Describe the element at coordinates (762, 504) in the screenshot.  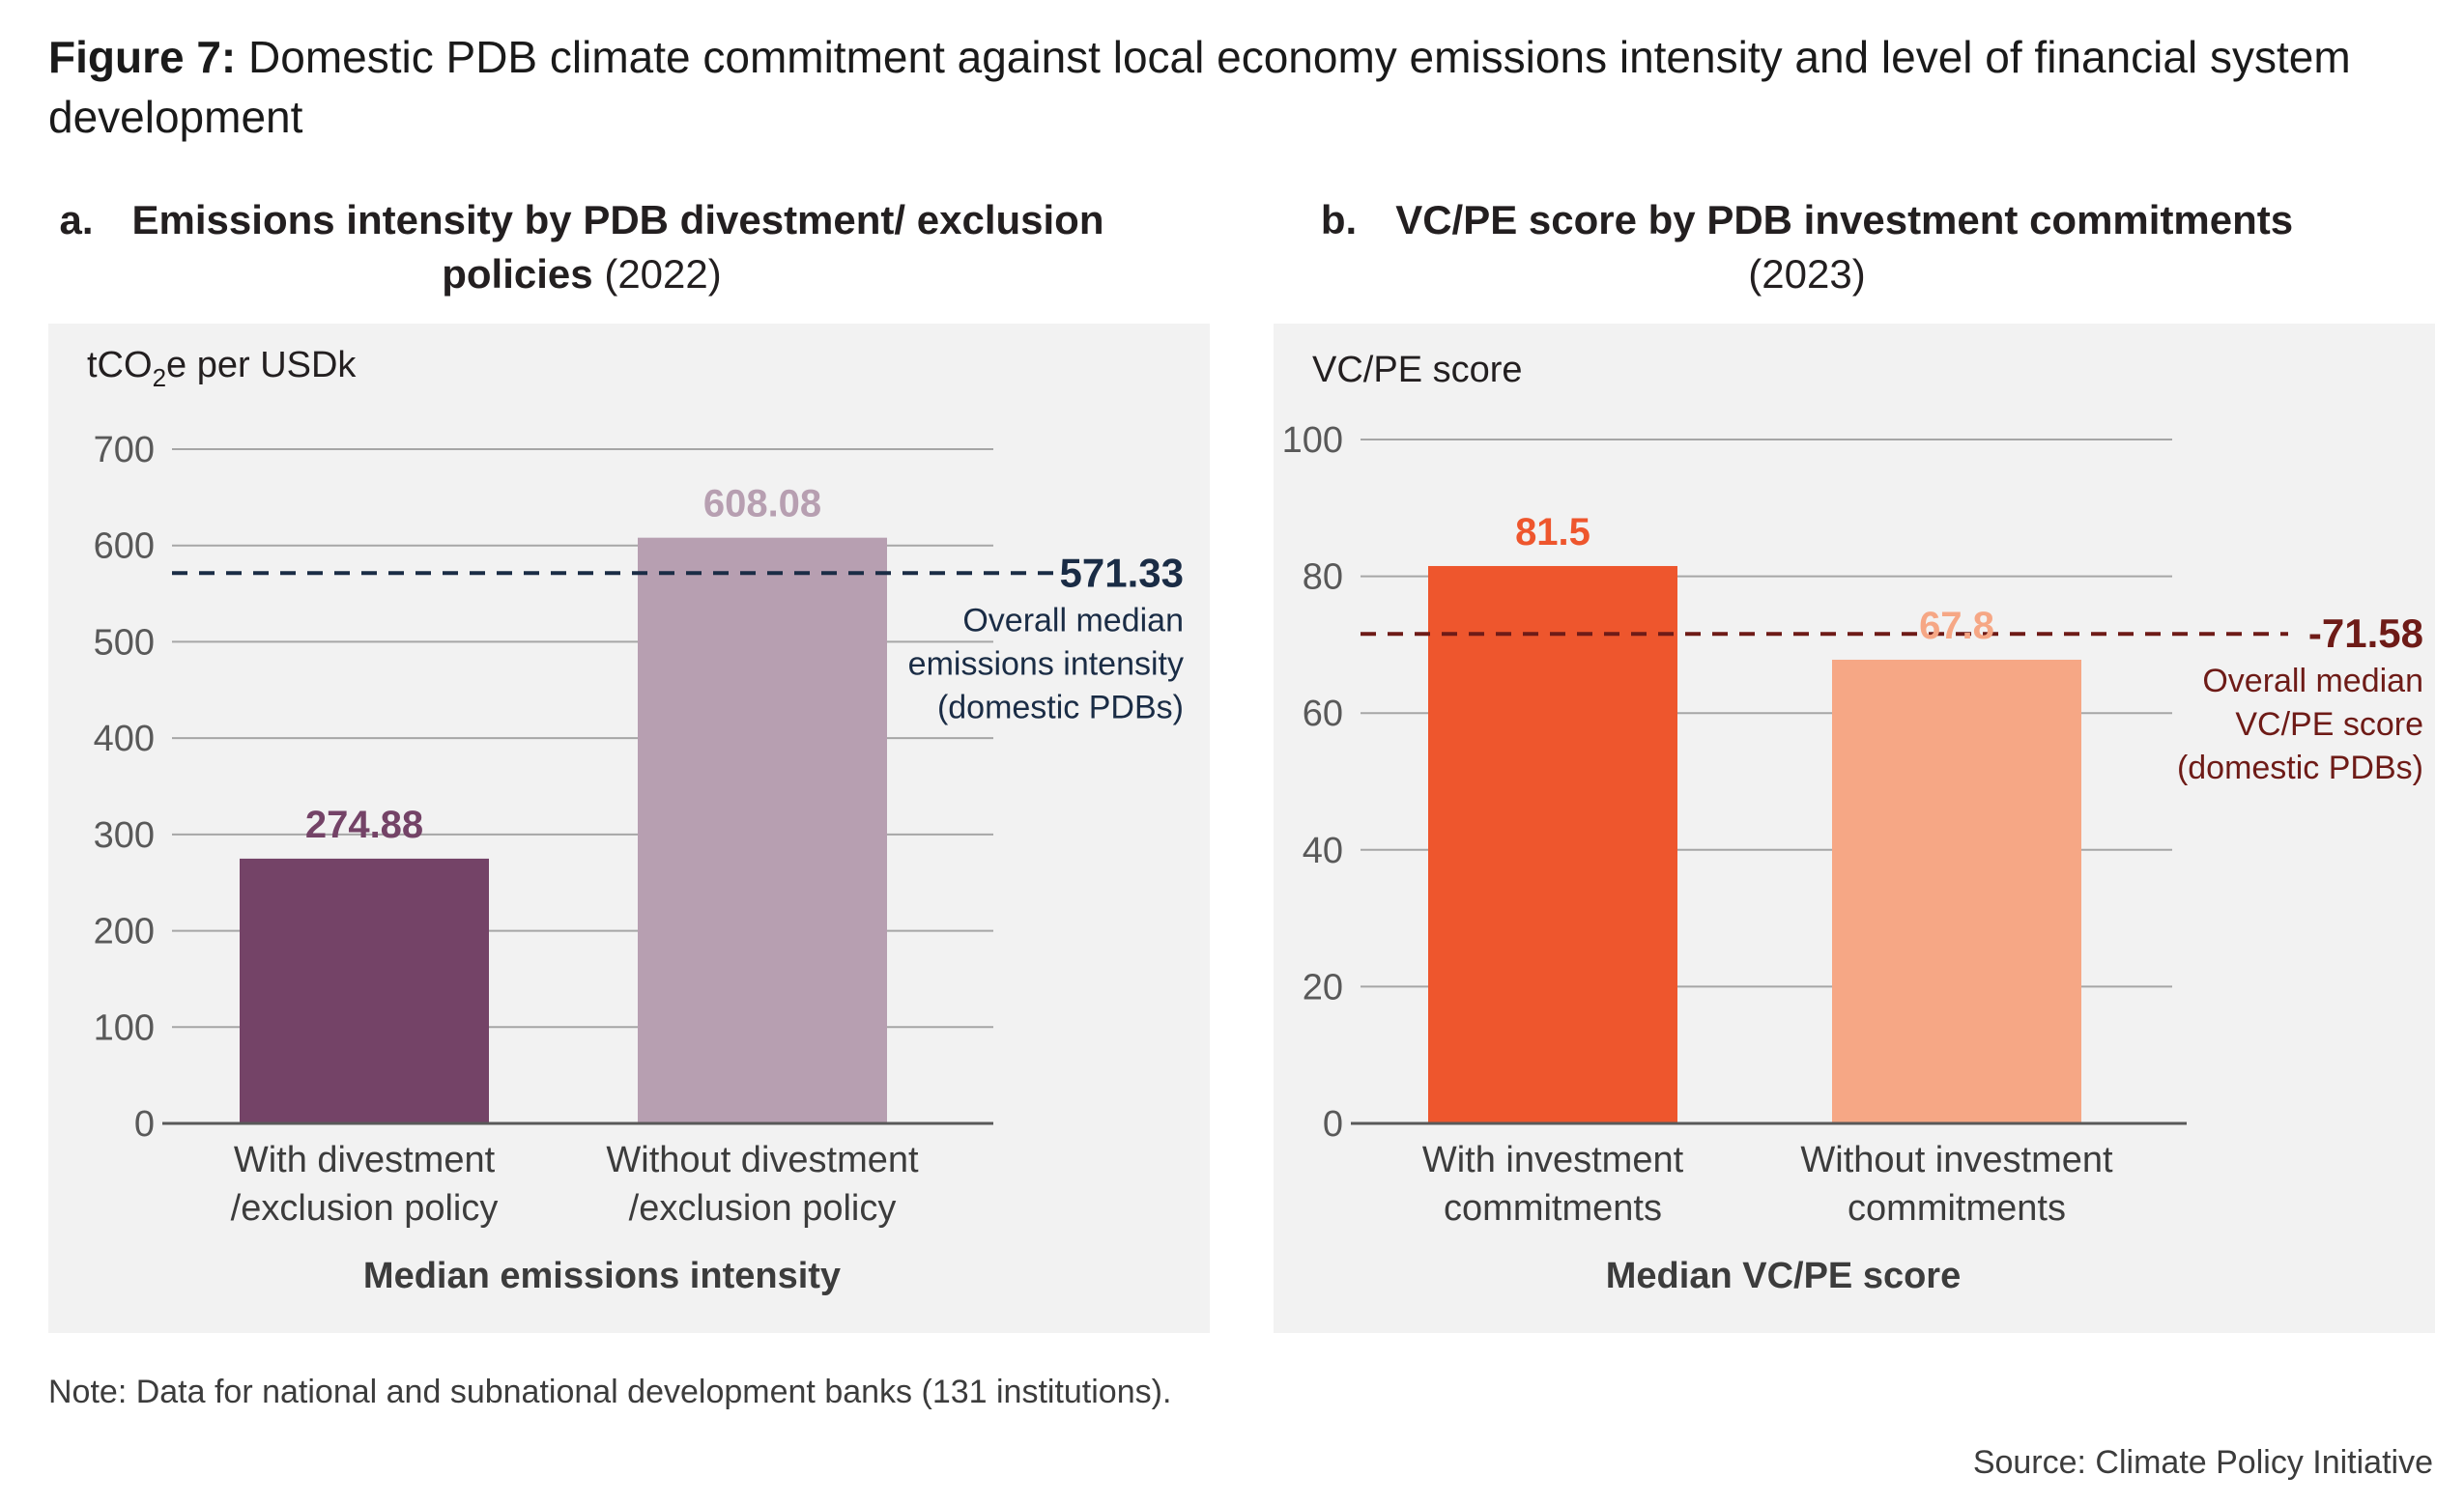
I see `bar-value-label: 608.08` at that location.